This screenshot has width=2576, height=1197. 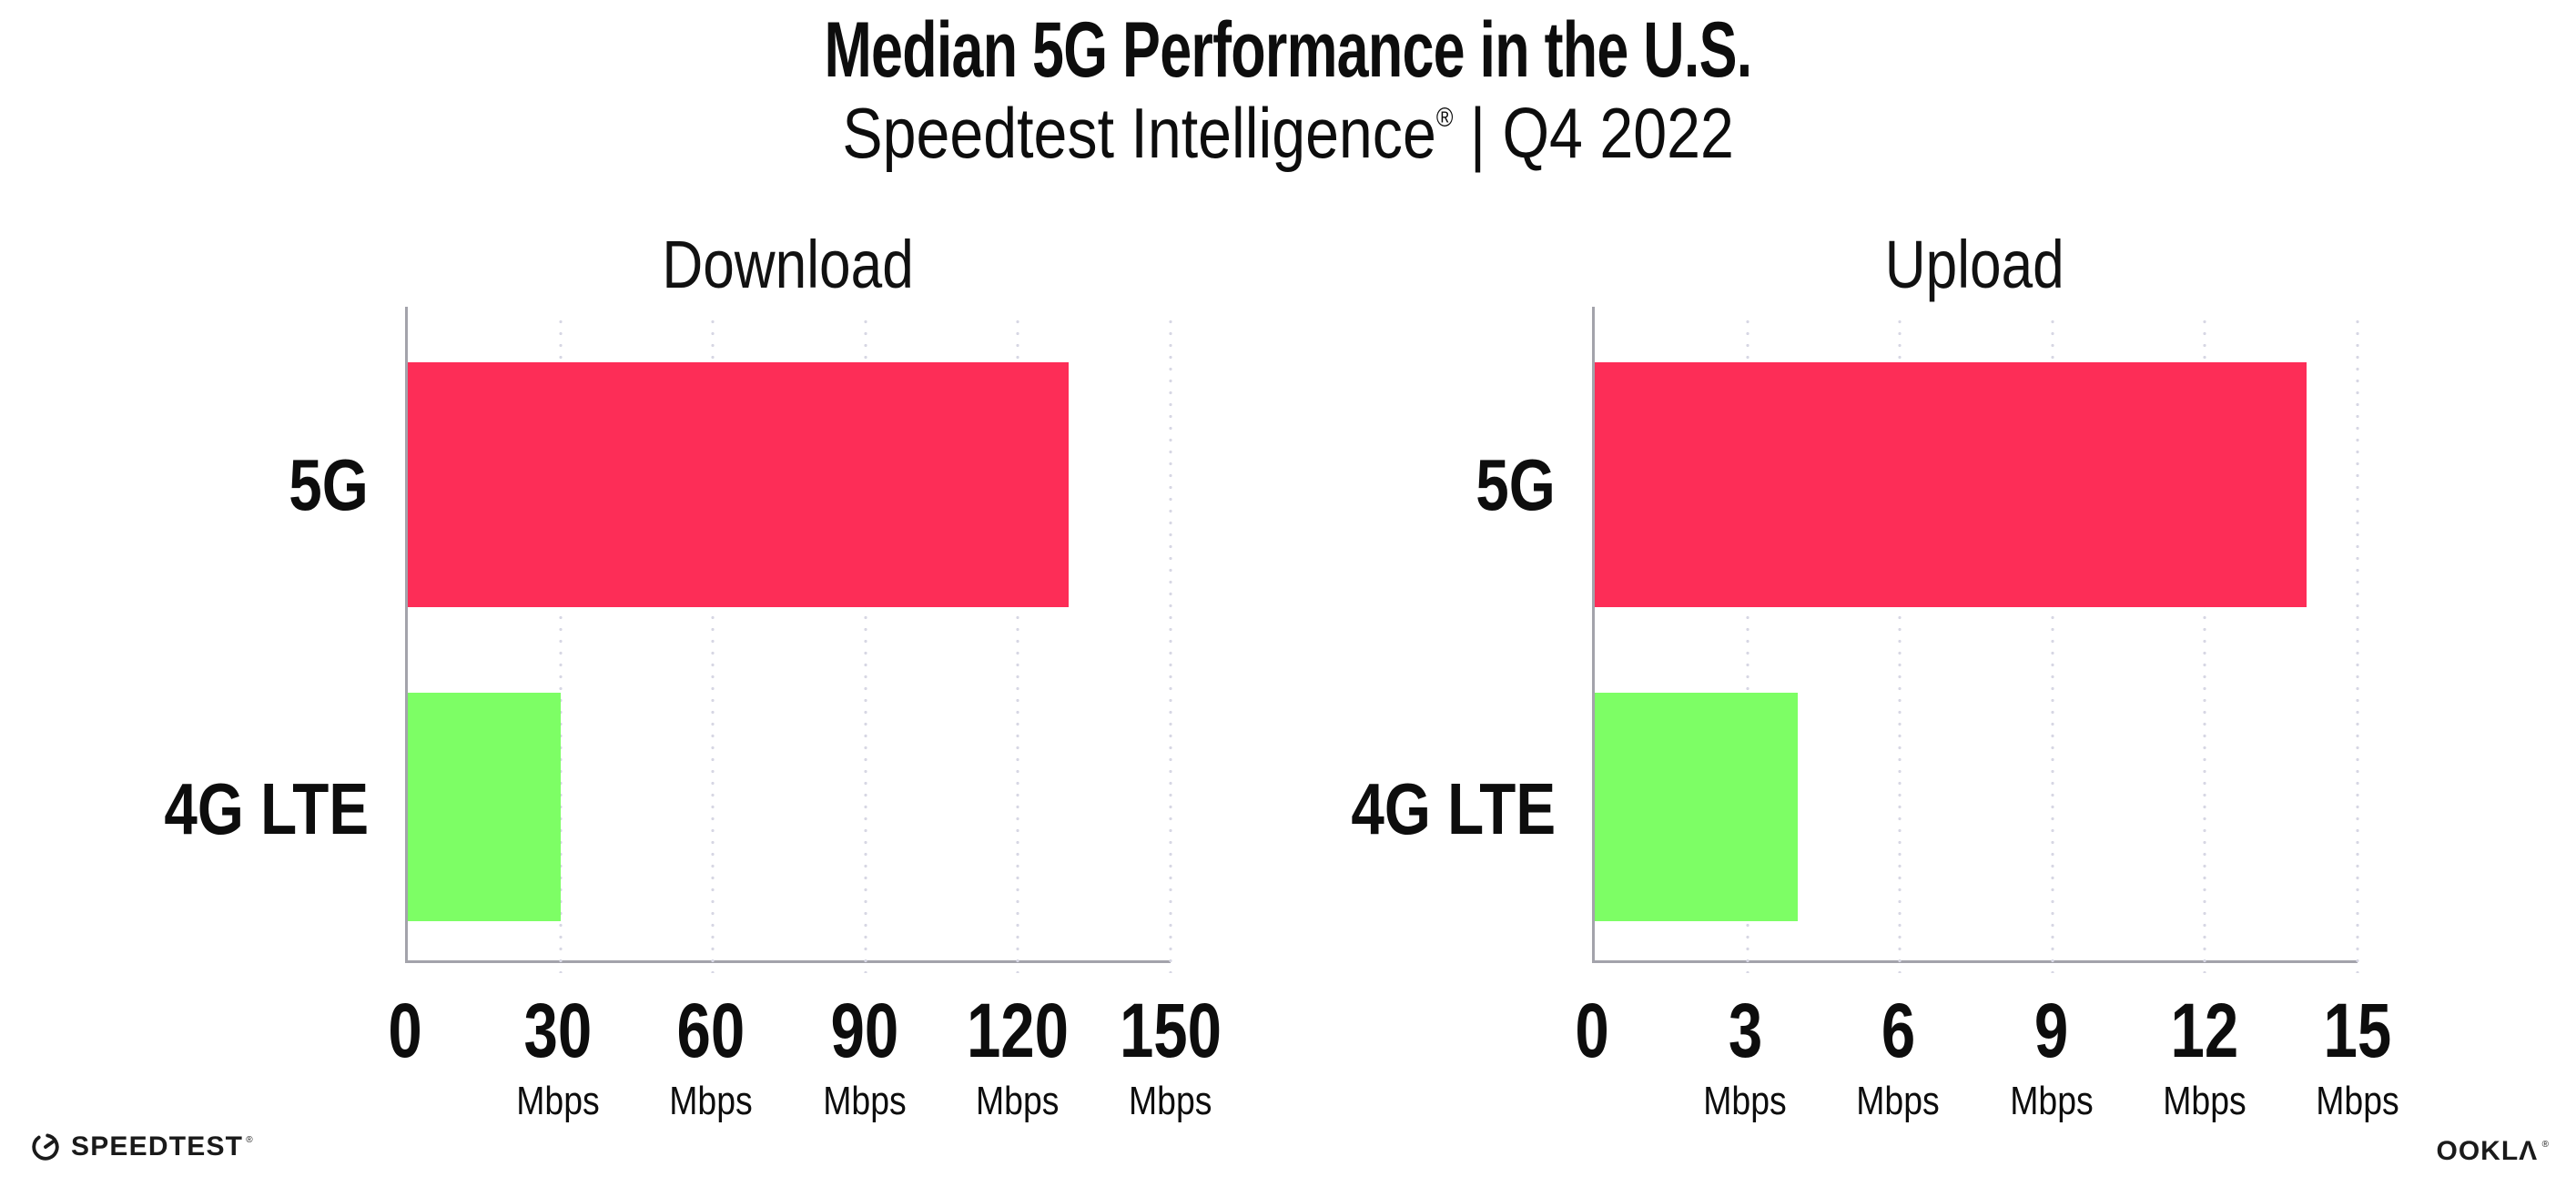 I want to click on page-title-text: Median 5G Performance in the U.S., so click(x=1288, y=50).